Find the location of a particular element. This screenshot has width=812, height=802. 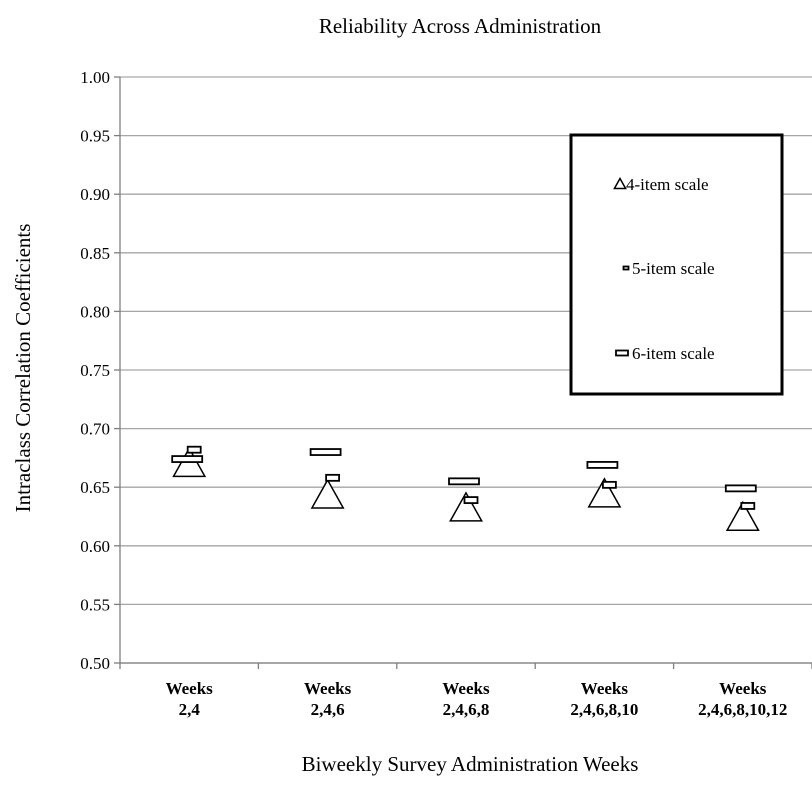

y-tick-label: 0.60 is located at coordinates (95, 546).